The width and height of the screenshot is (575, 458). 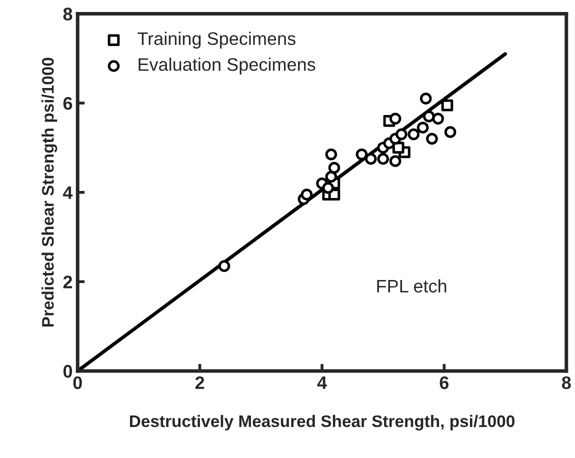 I want to click on x-tick-label: 4, so click(x=322, y=382).